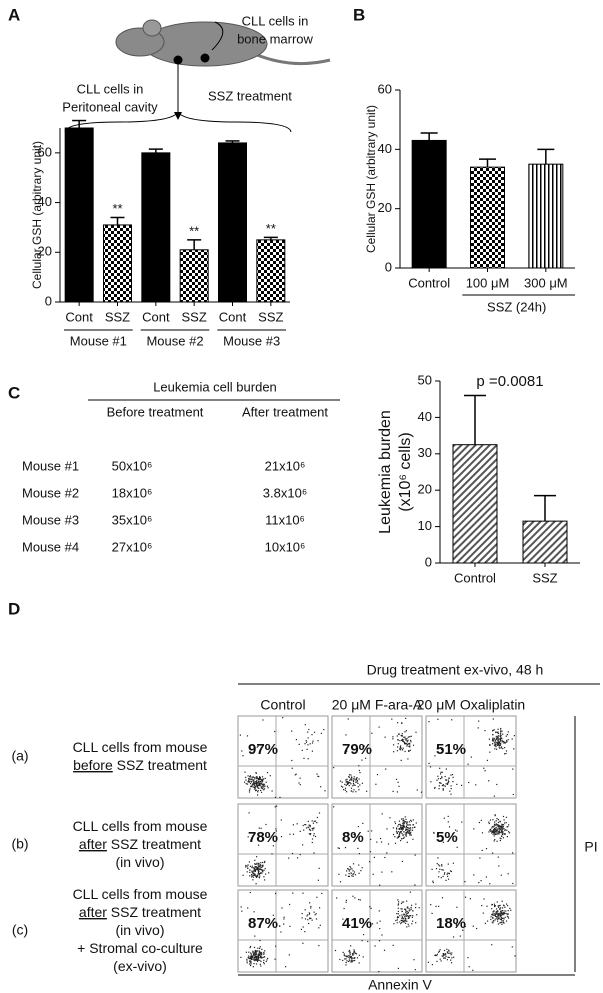  I want to click on row-text-part: before, so click(93, 765).